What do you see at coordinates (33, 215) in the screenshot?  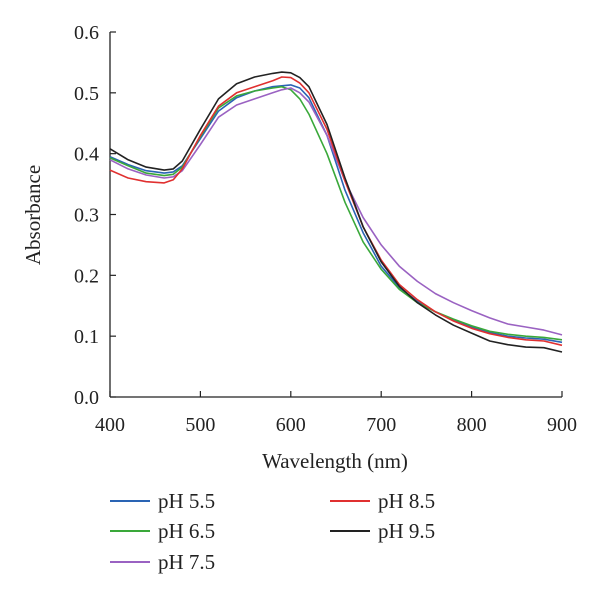 I see `y-axis-label: Absorbance` at bounding box center [33, 215].